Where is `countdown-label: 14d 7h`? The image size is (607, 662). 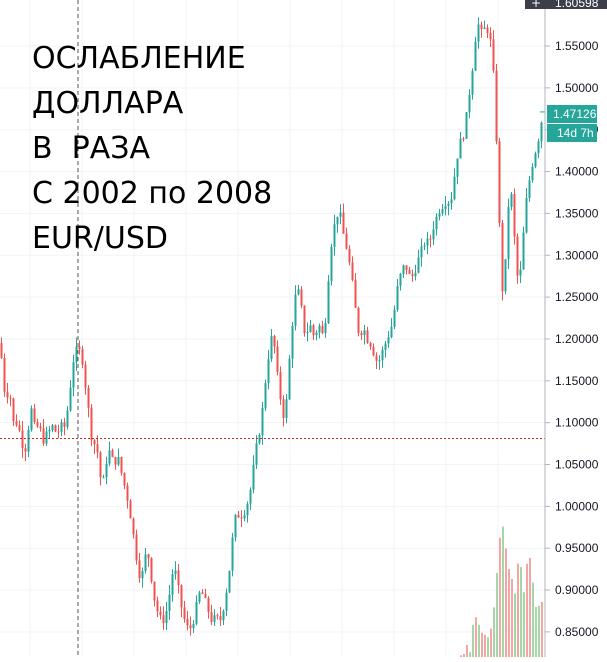 countdown-label: 14d 7h is located at coordinates (575, 133).